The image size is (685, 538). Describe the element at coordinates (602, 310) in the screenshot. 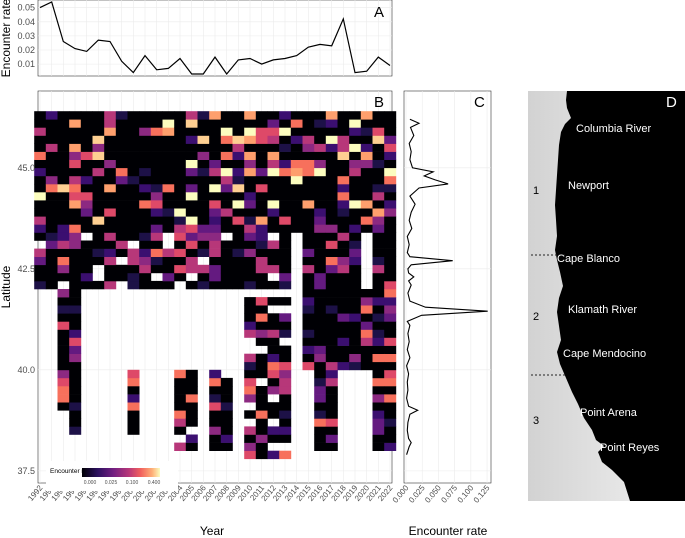

I see `map-label-klamath-river: Klamath River` at that location.